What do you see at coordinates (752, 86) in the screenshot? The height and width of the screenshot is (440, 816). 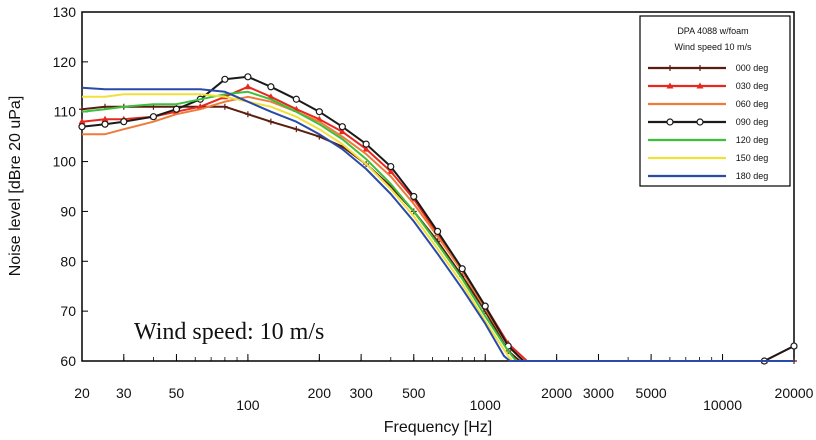 I see `legend-label: 030 deg` at bounding box center [752, 86].